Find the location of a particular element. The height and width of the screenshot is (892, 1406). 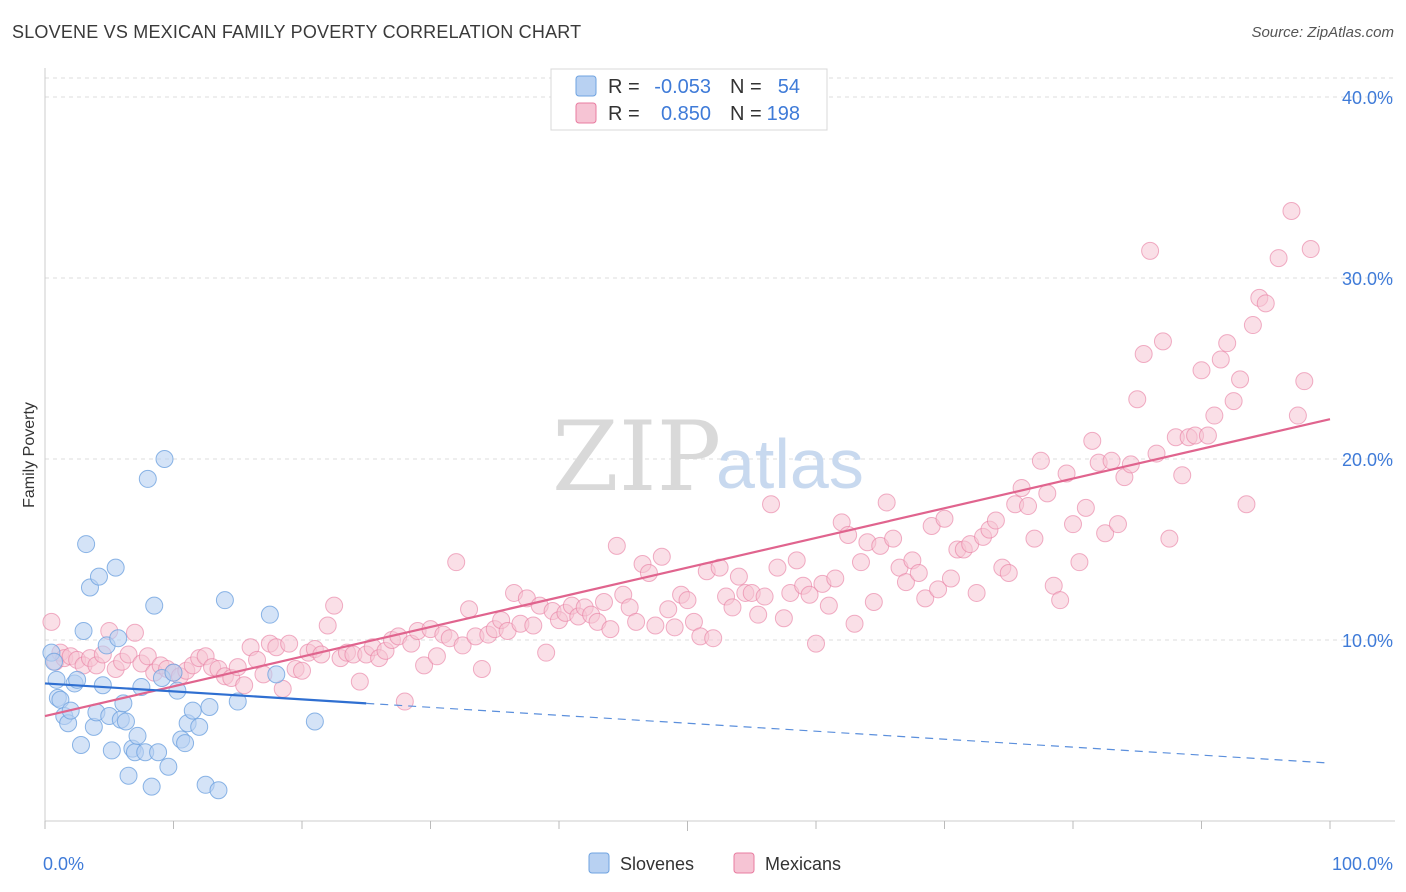

mexicans-r-value: 0.850 is located at coordinates (686, 114).